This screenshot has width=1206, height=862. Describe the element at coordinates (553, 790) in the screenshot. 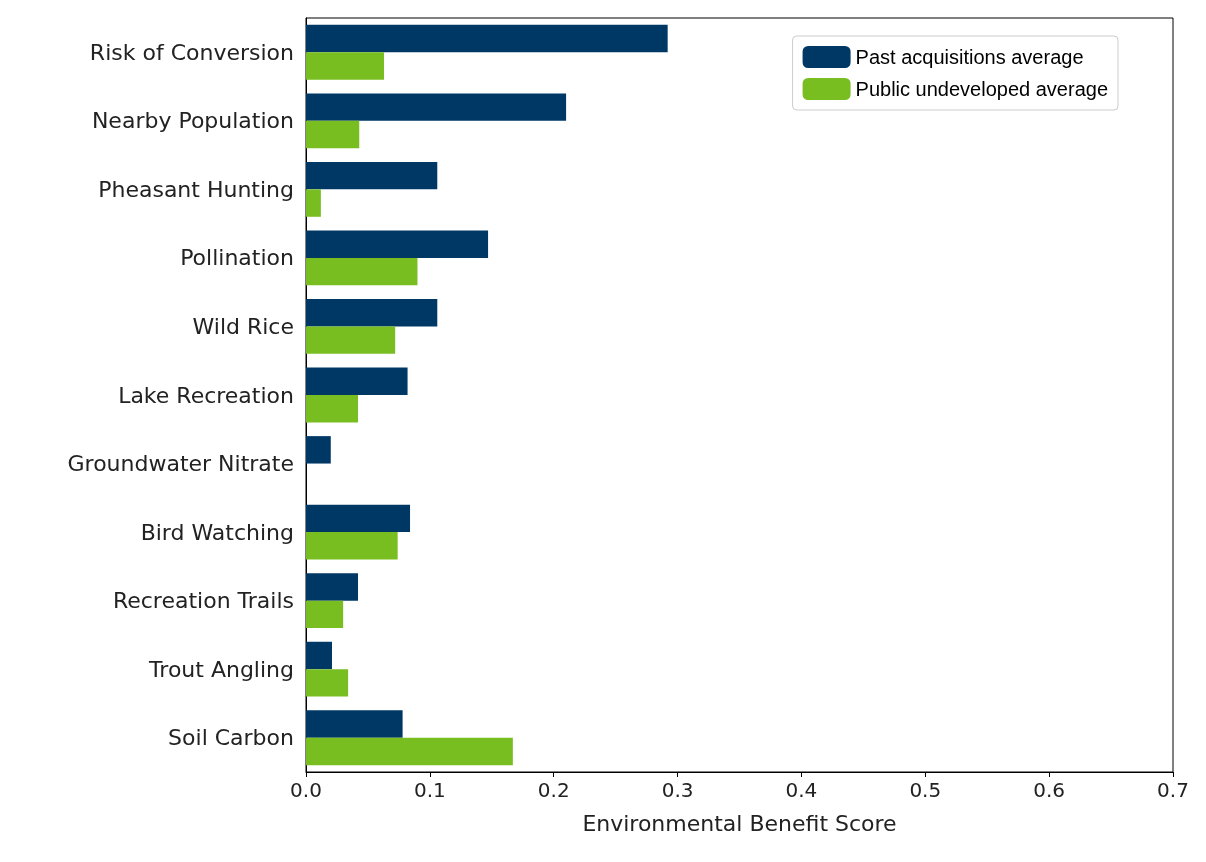

I see `x-tick-label: 0.2` at that location.